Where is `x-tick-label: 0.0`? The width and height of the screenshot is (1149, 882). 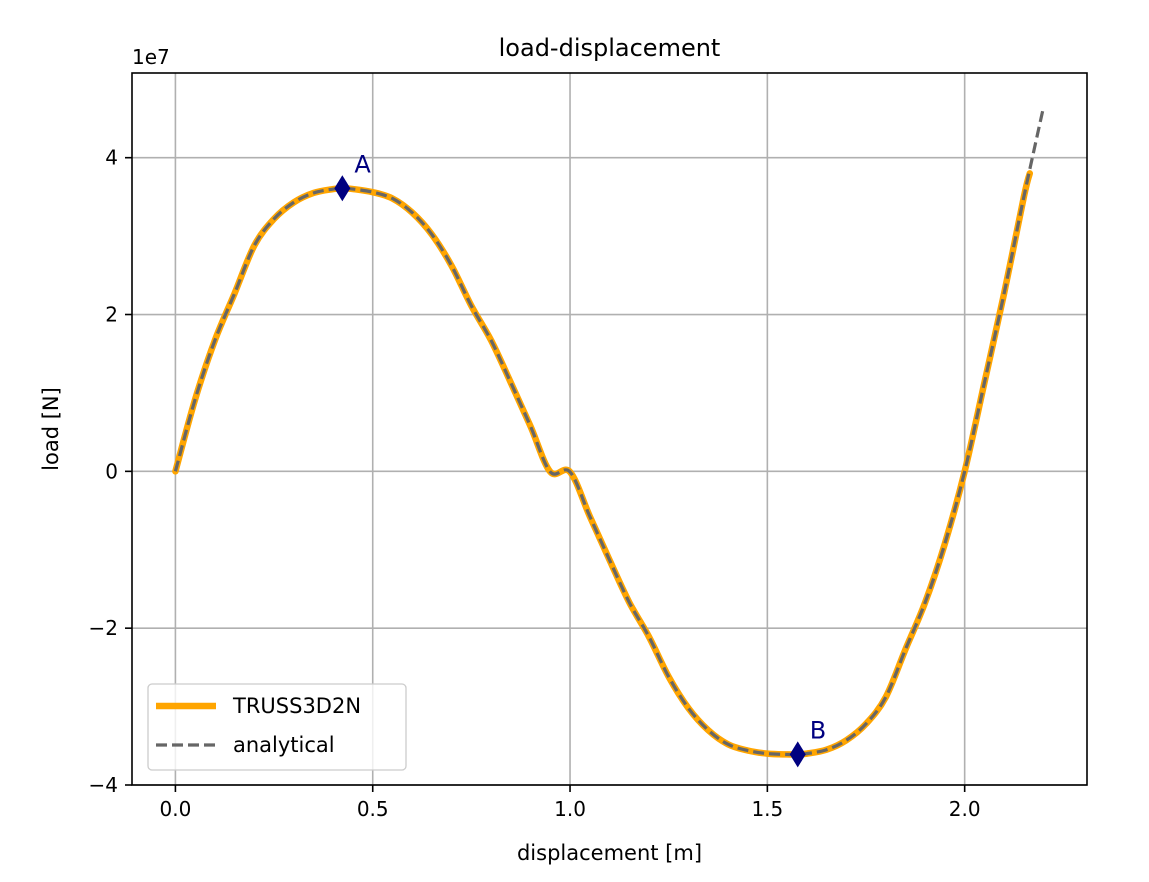 x-tick-label: 0.0 is located at coordinates (176, 809).